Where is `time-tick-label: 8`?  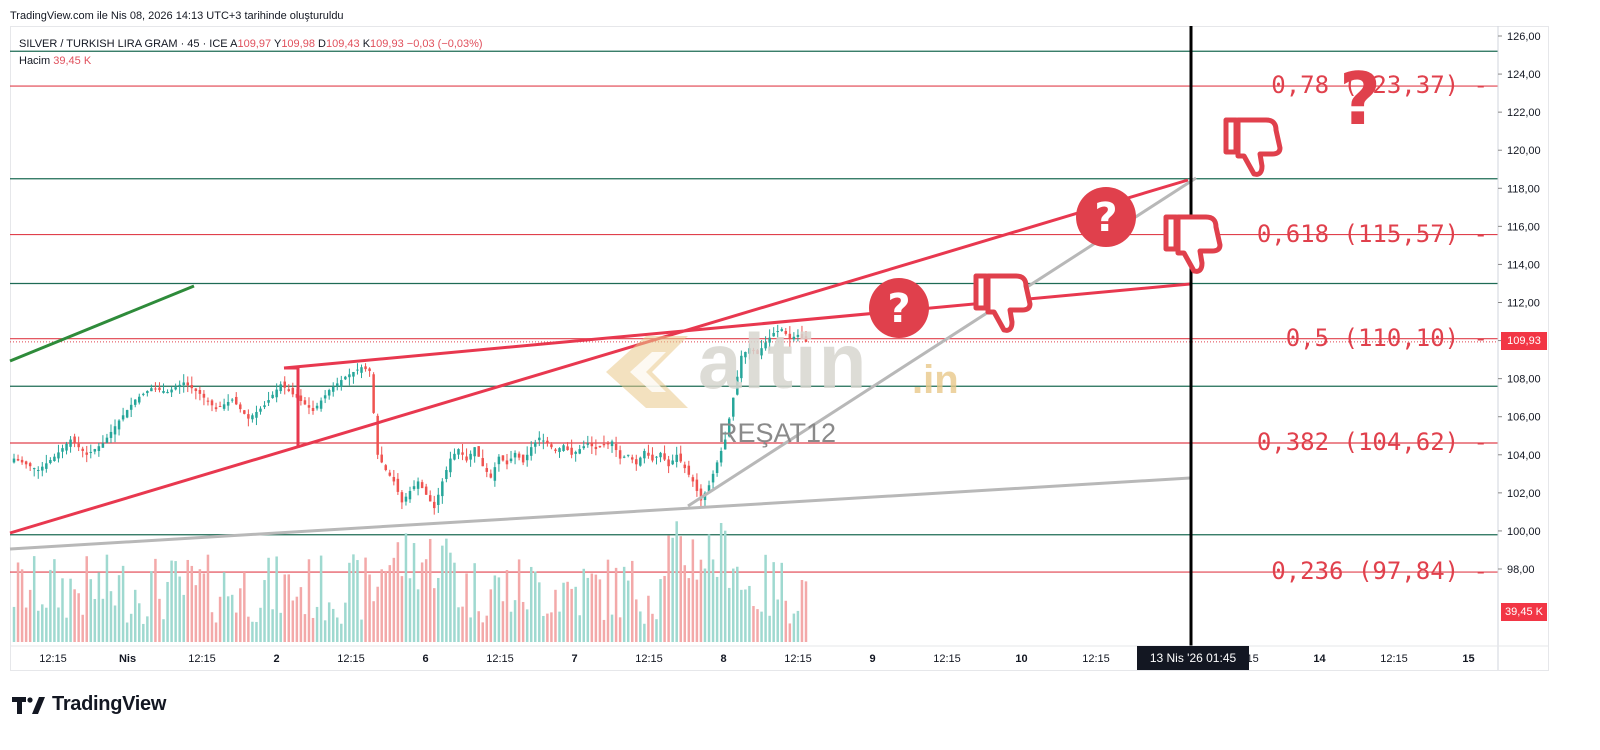 time-tick-label: 8 is located at coordinates (723, 659).